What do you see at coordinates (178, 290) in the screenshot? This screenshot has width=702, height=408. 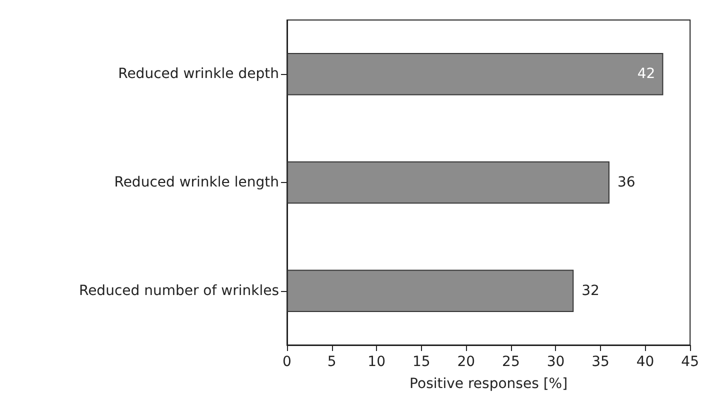 I see `y-tick-label: Reduced number of wrinkles` at bounding box center [178, 290].